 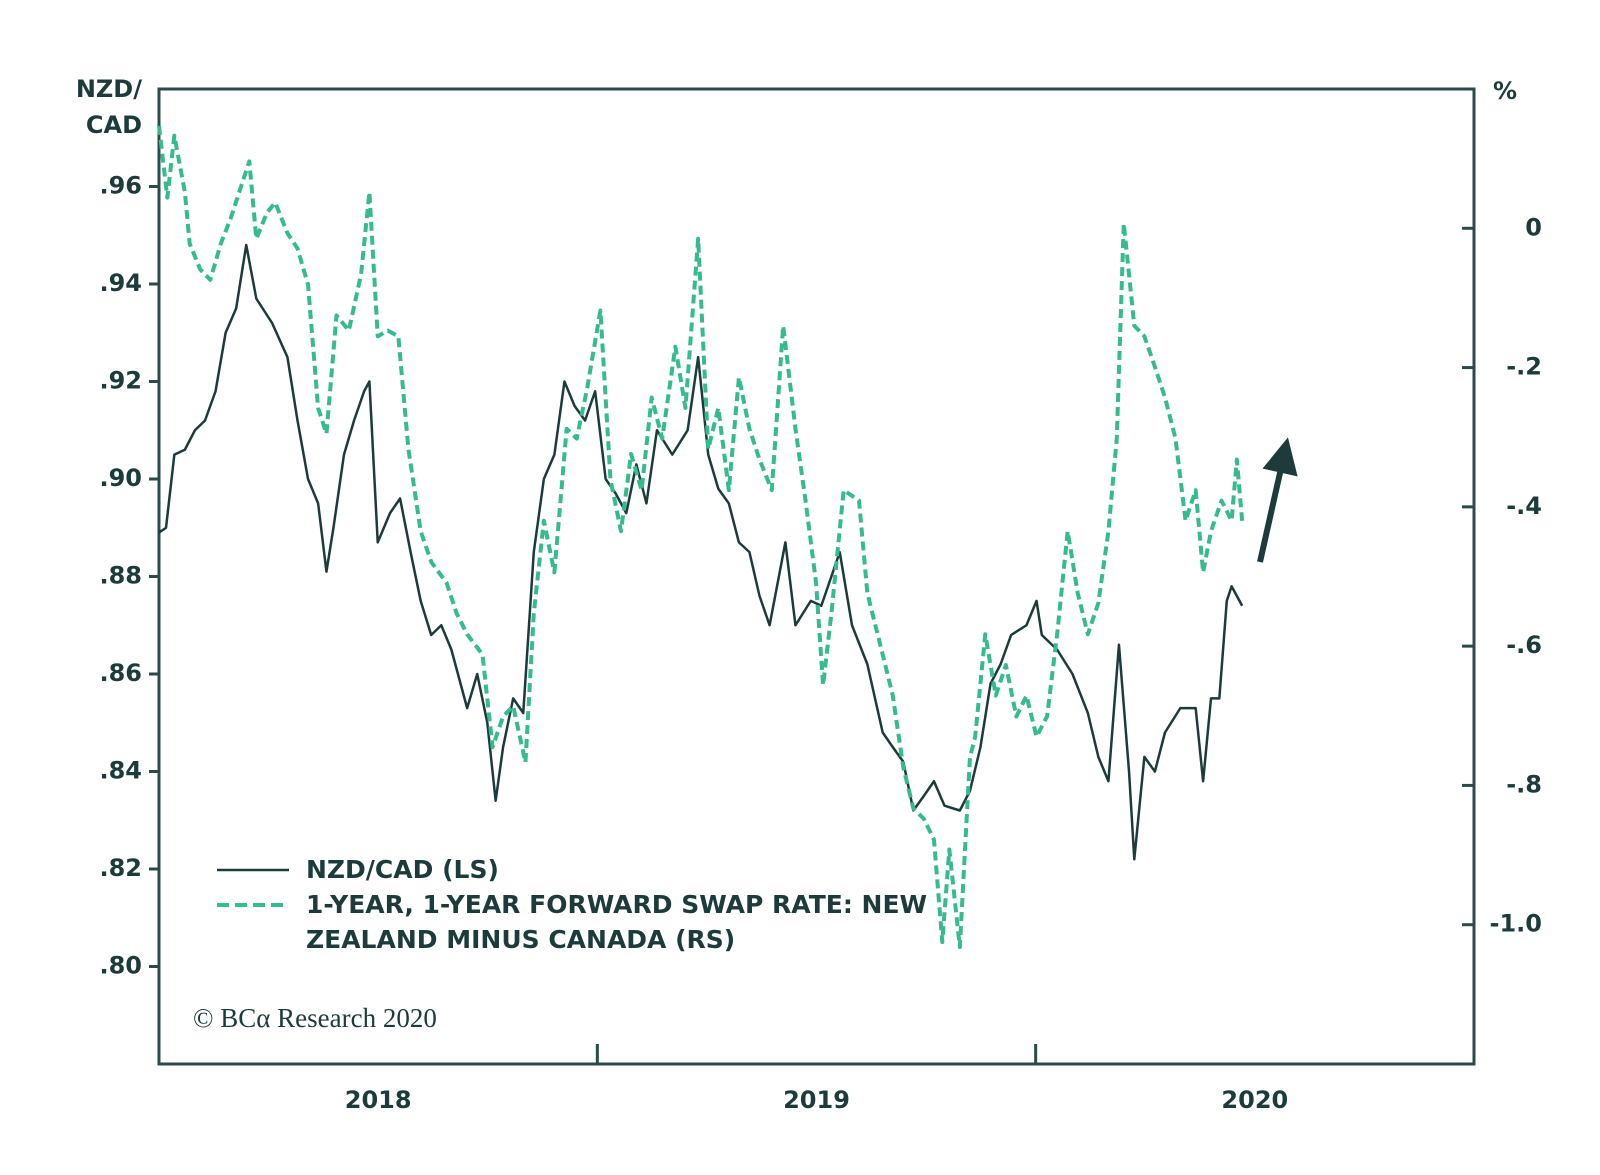 I want to click on y-tick-label: .84, so click(x=120, y=771).